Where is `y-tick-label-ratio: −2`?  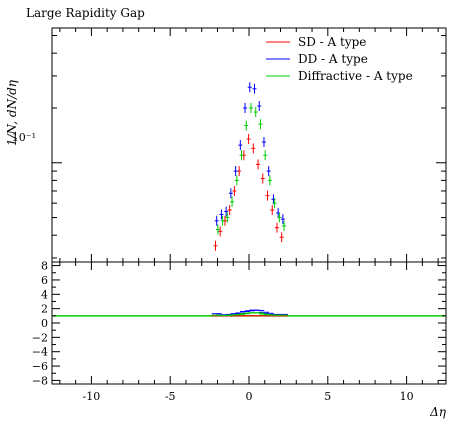 y-tick-label-ratio: −2 is located at coordinates (40, 337).